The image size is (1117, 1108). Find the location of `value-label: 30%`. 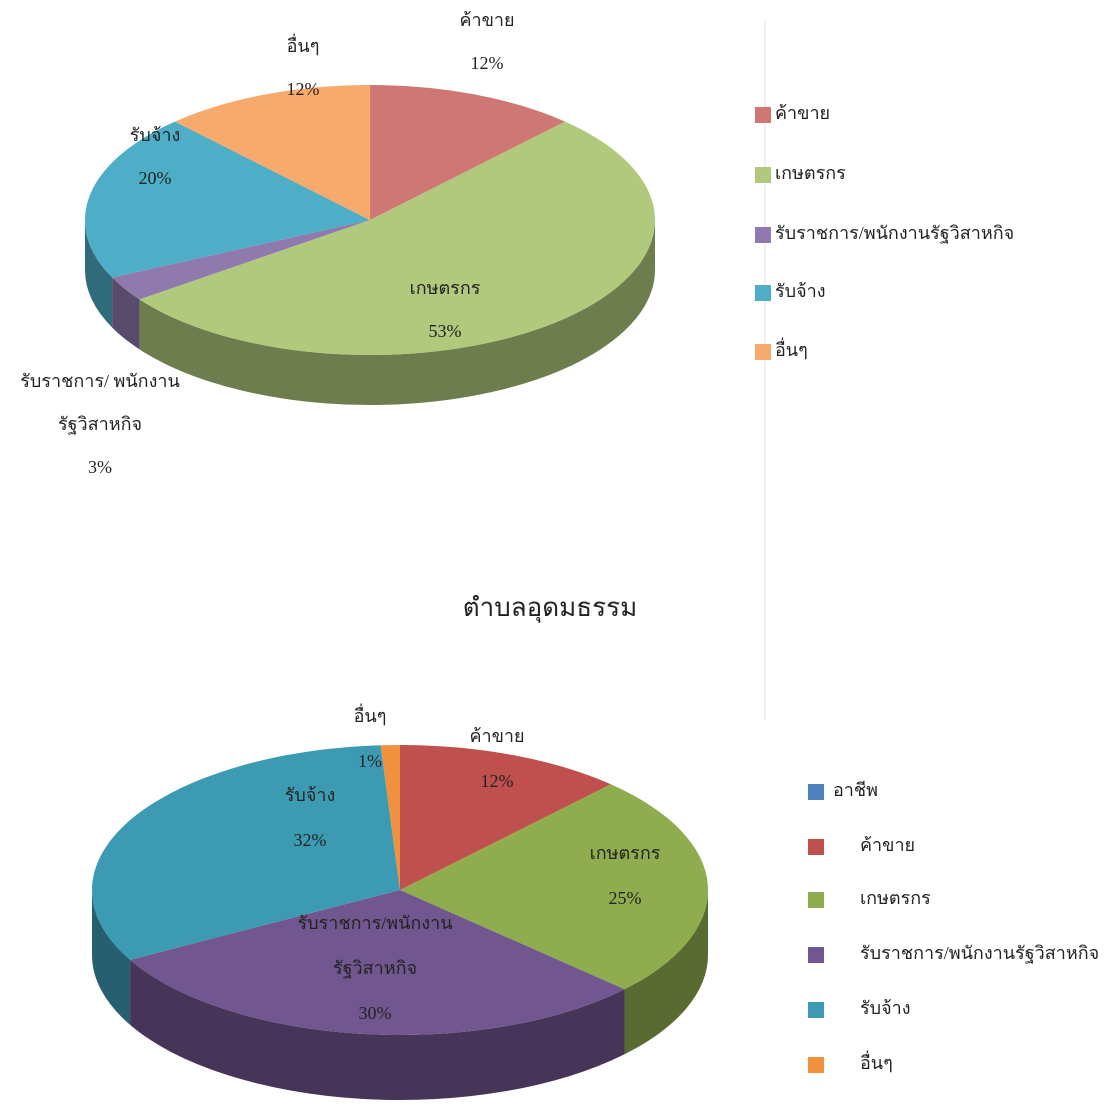

value-label: 30% is located at coordinates (375, 1013).